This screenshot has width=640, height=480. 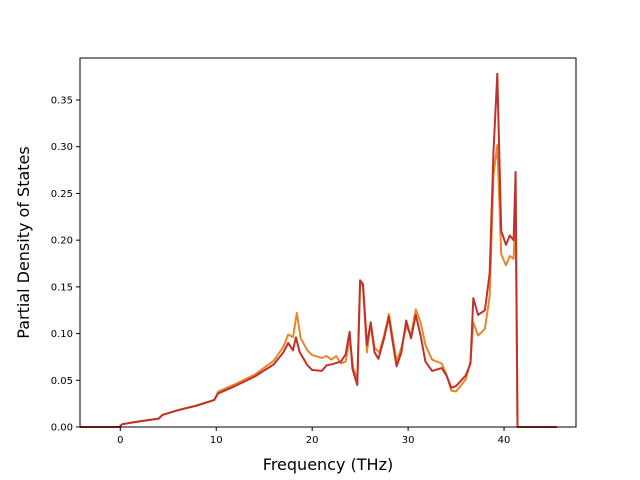 I want to click on y-tick-label: 0.00, so click(x=62, y=428).